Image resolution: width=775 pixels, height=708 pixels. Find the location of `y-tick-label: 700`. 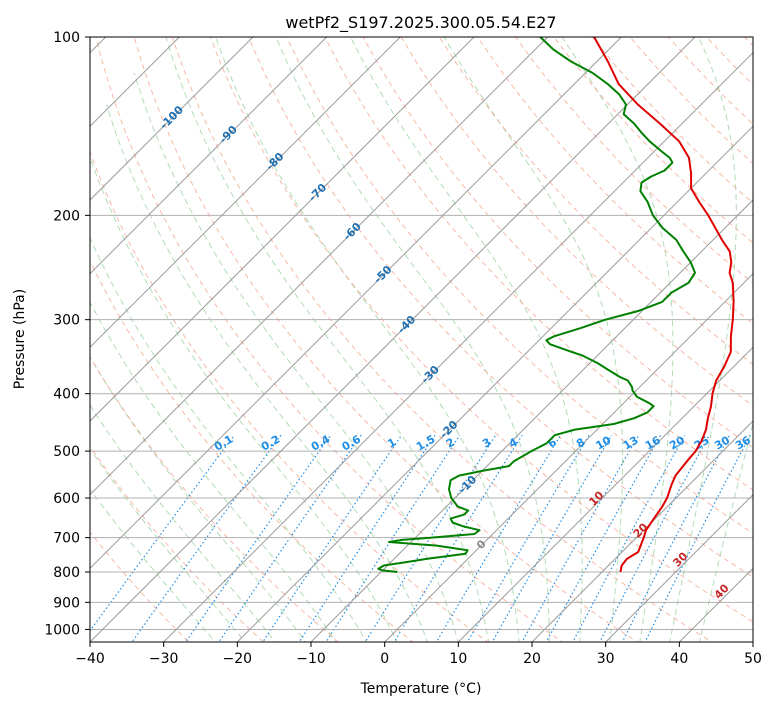

y-tick-label: 700 is located at coordinates (66, 539).